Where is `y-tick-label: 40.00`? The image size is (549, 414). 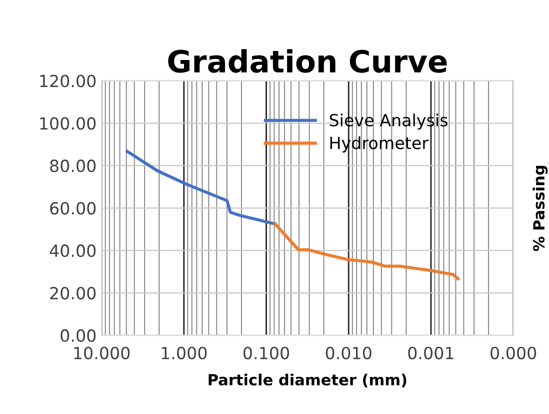 y-tick-label: 40.00 is located at coordinates (73, 251).